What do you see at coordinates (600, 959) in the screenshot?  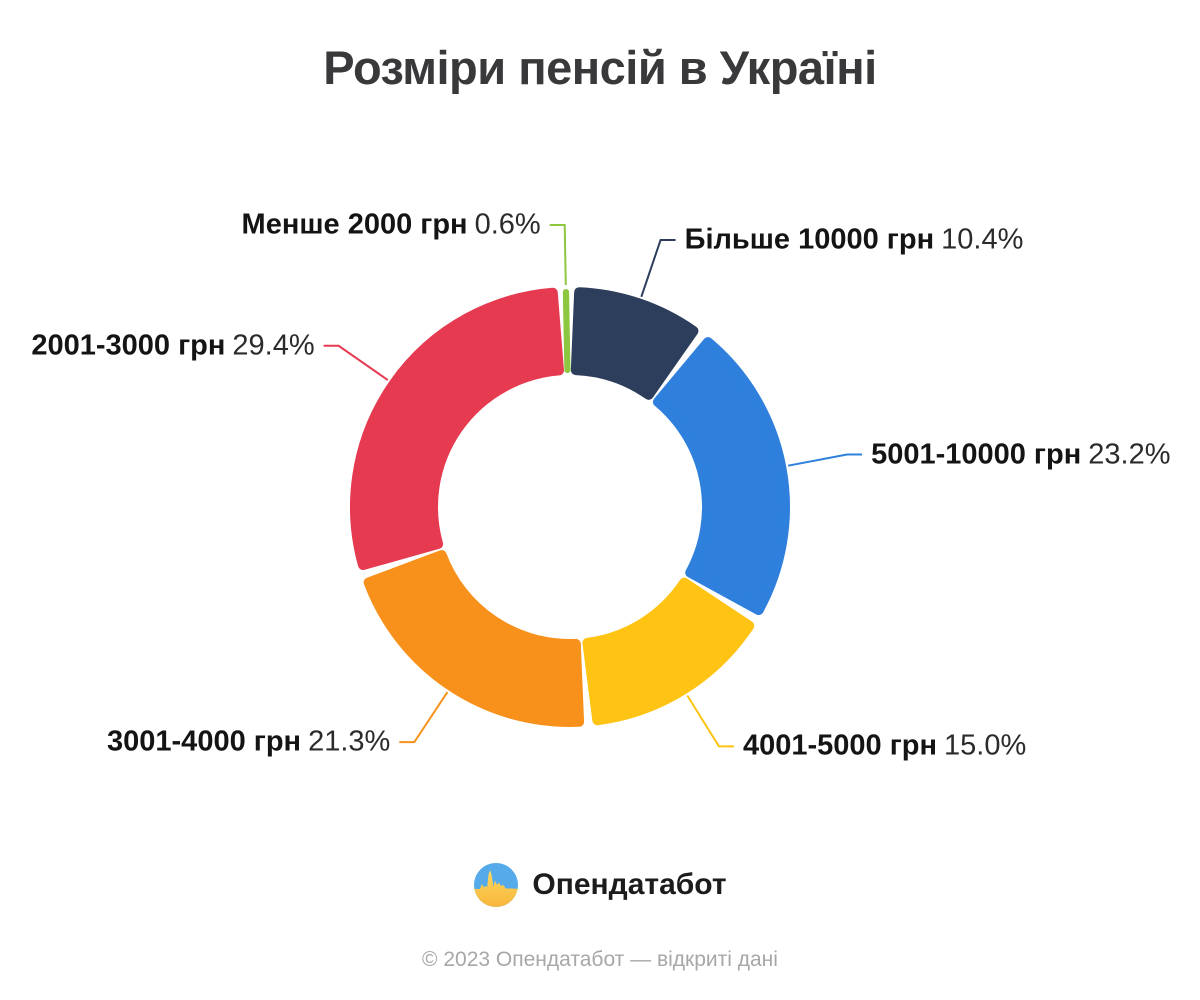 I see `footer-copyright: © 2023 Опендатабот — відкриті дані` at bounding box center [600, 959].